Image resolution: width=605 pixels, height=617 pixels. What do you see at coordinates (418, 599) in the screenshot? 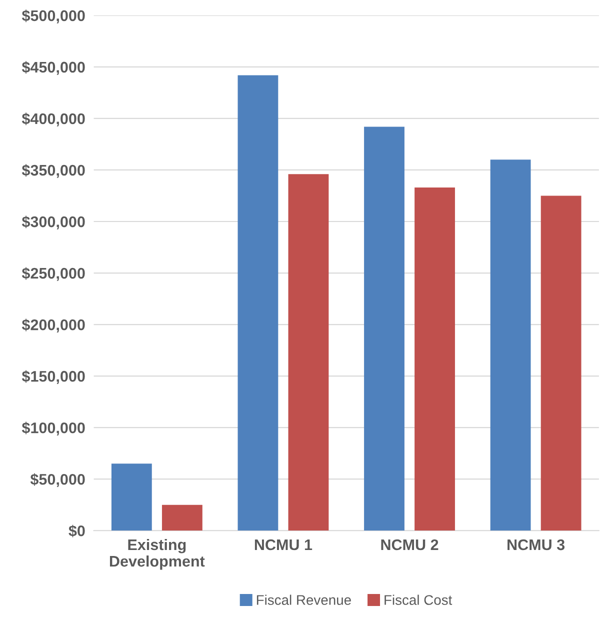
I see `legend-label: Fiscal Cost` at bounding box center [418, 599].